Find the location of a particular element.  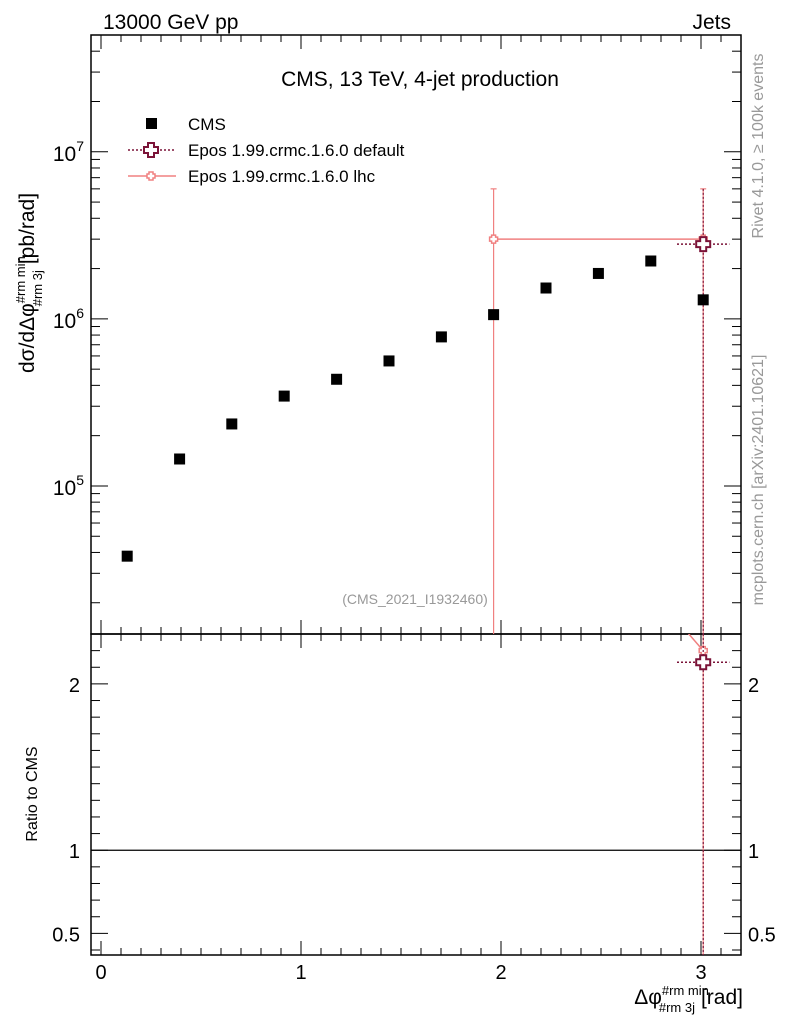

y-tick-label: 10⁶ is located at coordinates (68, 319).